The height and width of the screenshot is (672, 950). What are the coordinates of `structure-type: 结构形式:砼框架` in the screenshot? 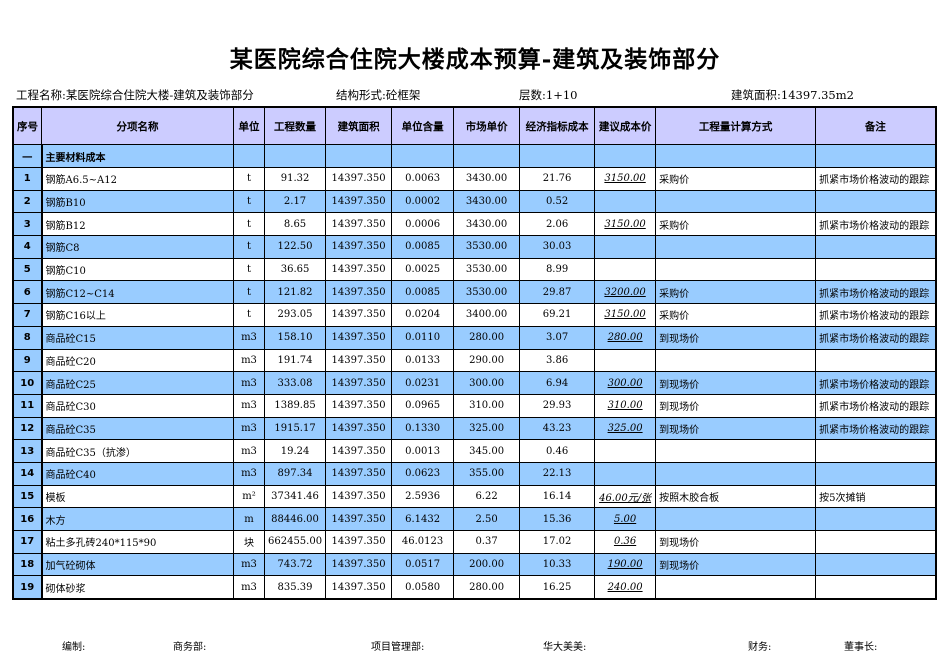 It's located at (378, 95).